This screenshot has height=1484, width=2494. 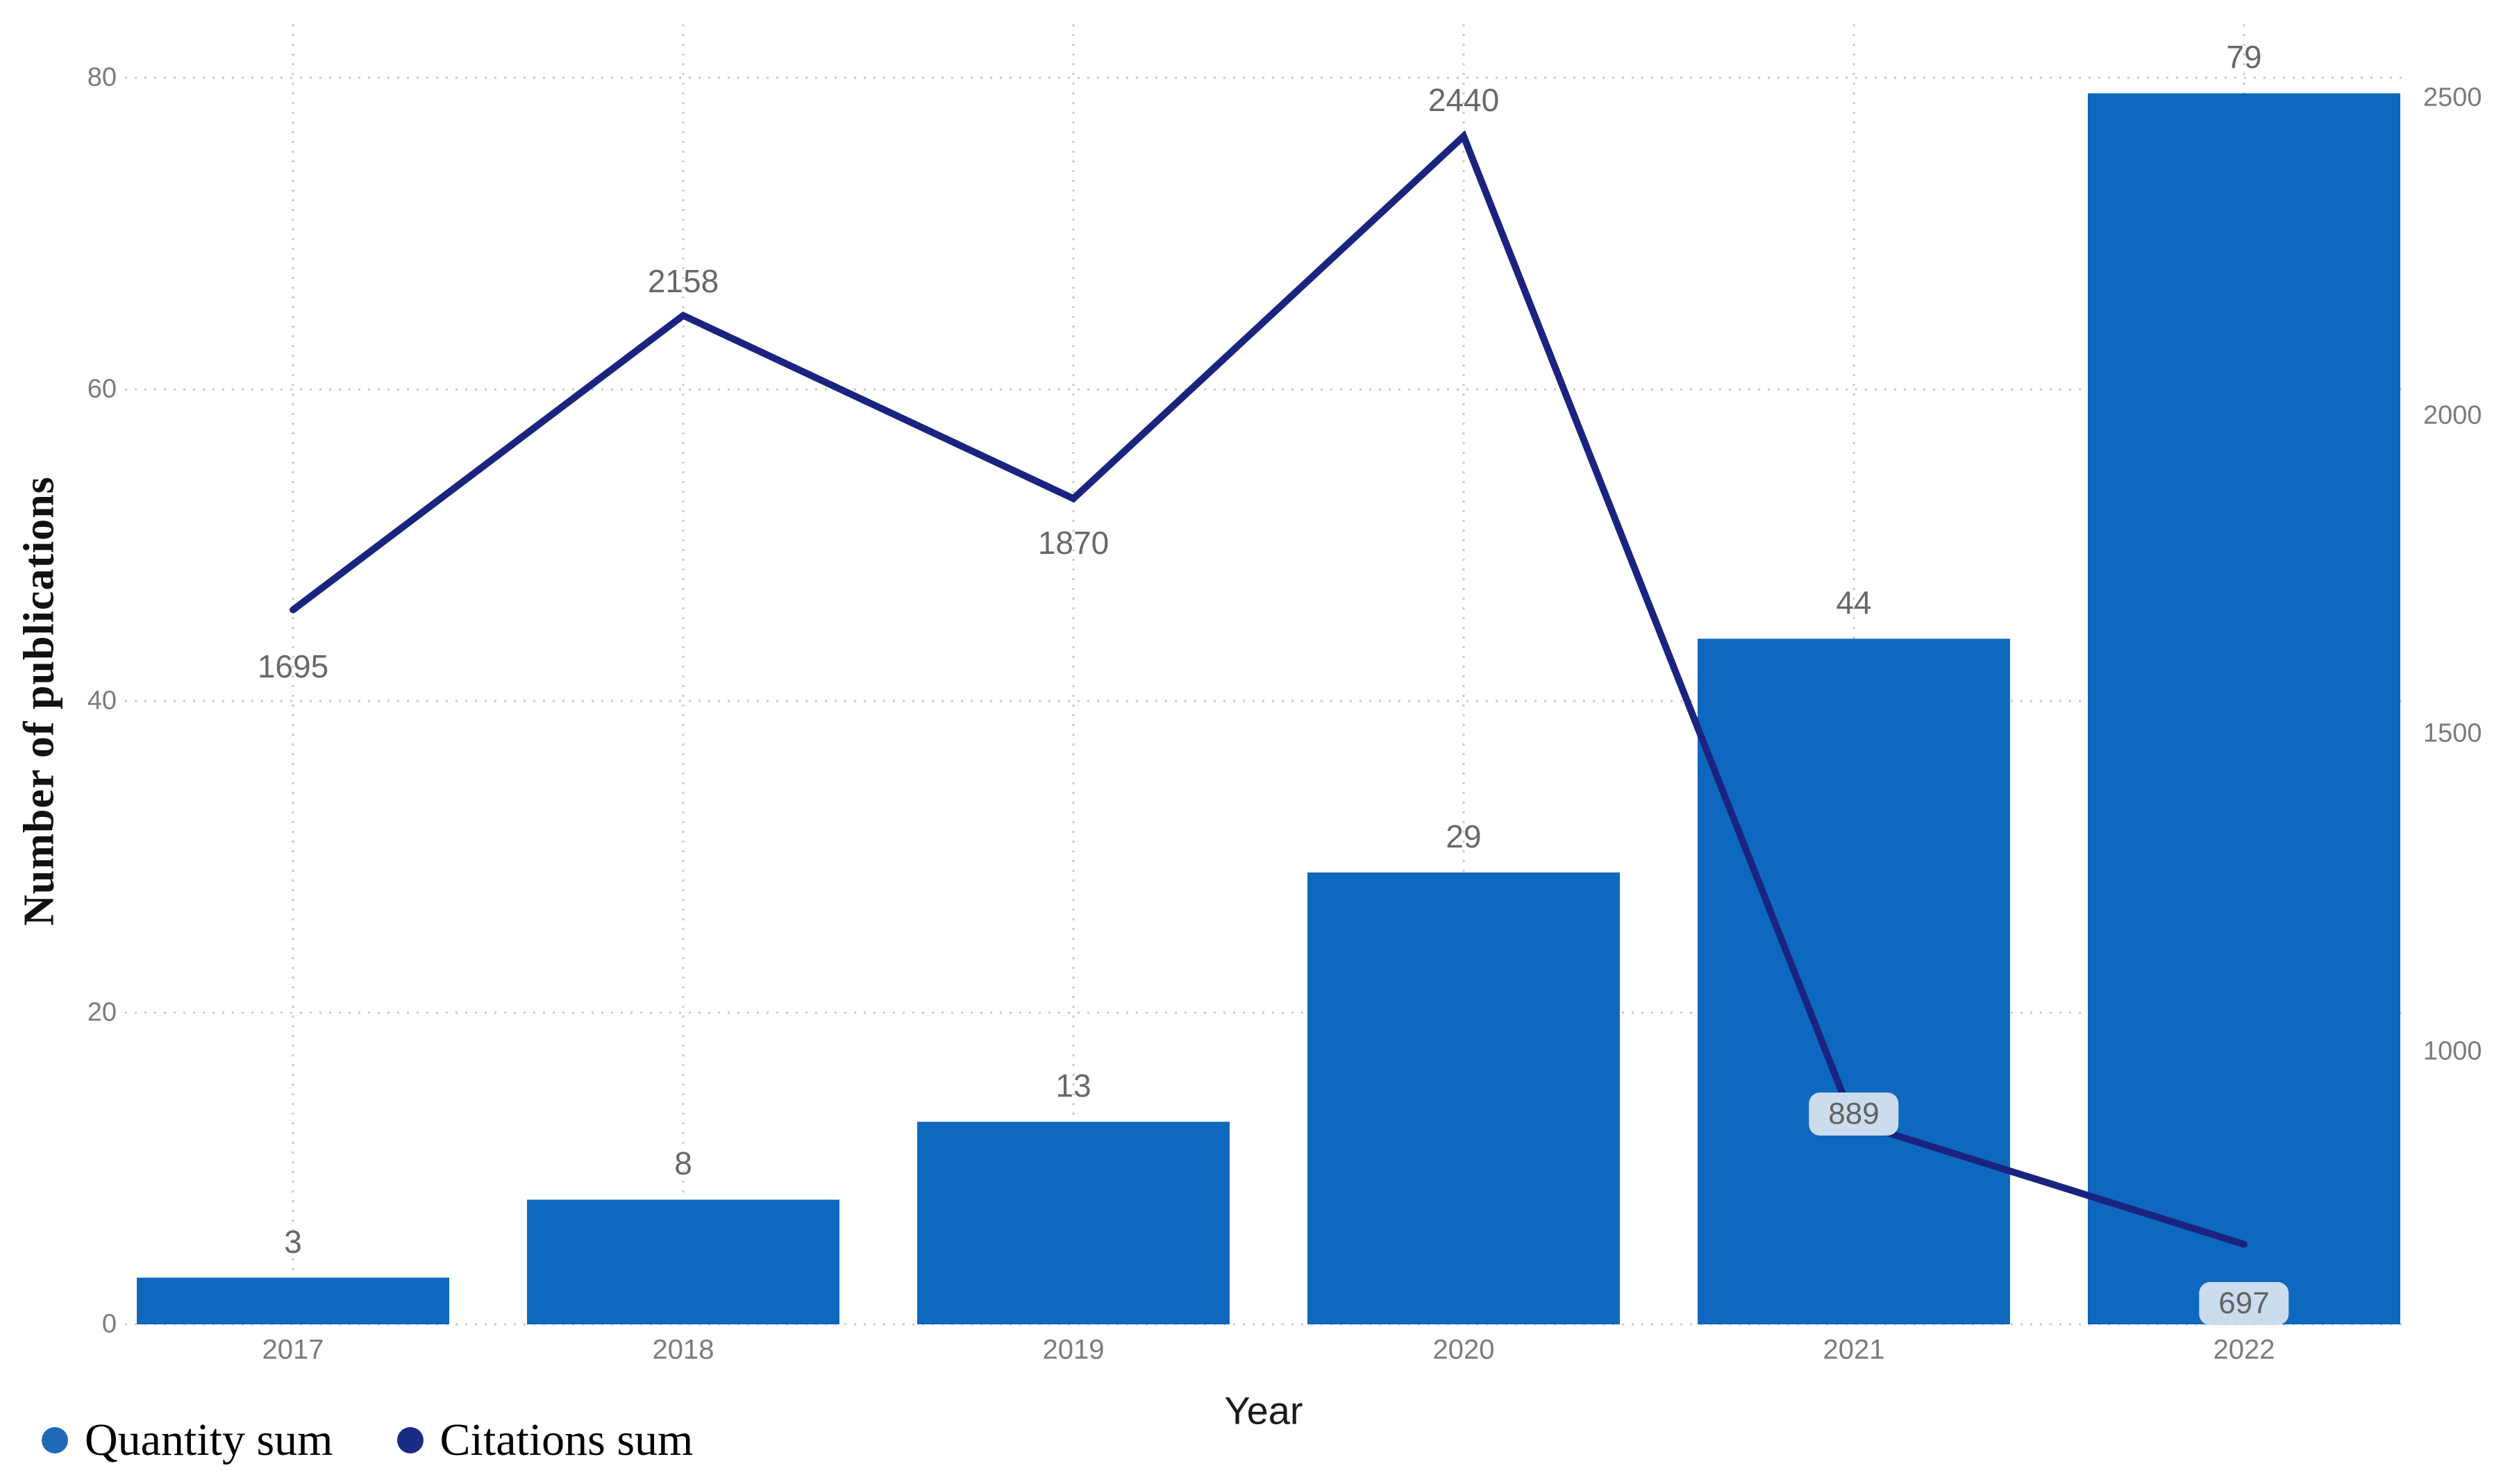 What do you see at coordinates (1854, 603) in the screenshot?
I see `bar-value-label: 44` at bounding box center [1854, 603].